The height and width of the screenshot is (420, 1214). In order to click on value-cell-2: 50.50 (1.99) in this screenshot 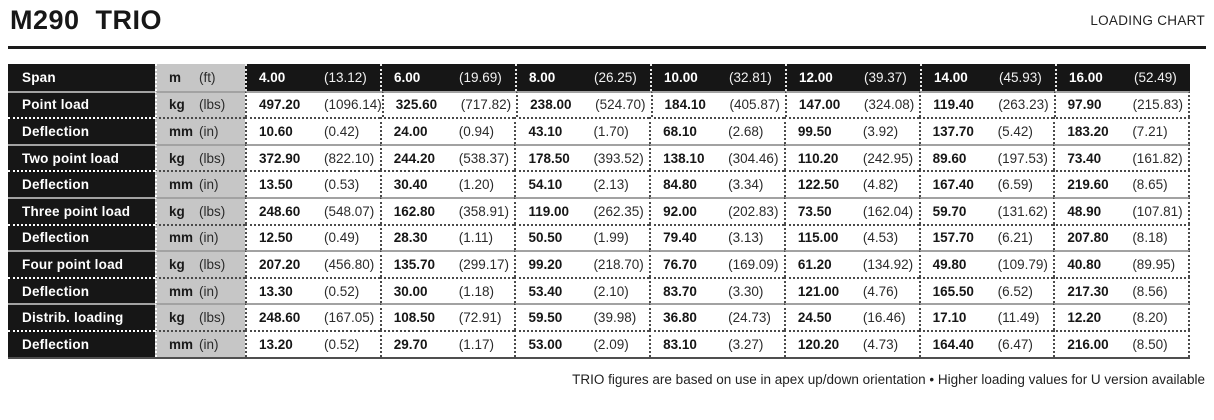, I will do `click(582, 237)`.